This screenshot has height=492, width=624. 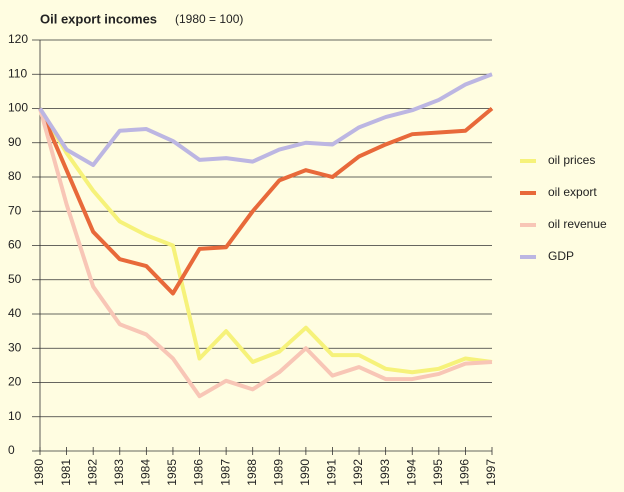 I want to click on x-tick-label: 1986, so click(x=199, y=472).